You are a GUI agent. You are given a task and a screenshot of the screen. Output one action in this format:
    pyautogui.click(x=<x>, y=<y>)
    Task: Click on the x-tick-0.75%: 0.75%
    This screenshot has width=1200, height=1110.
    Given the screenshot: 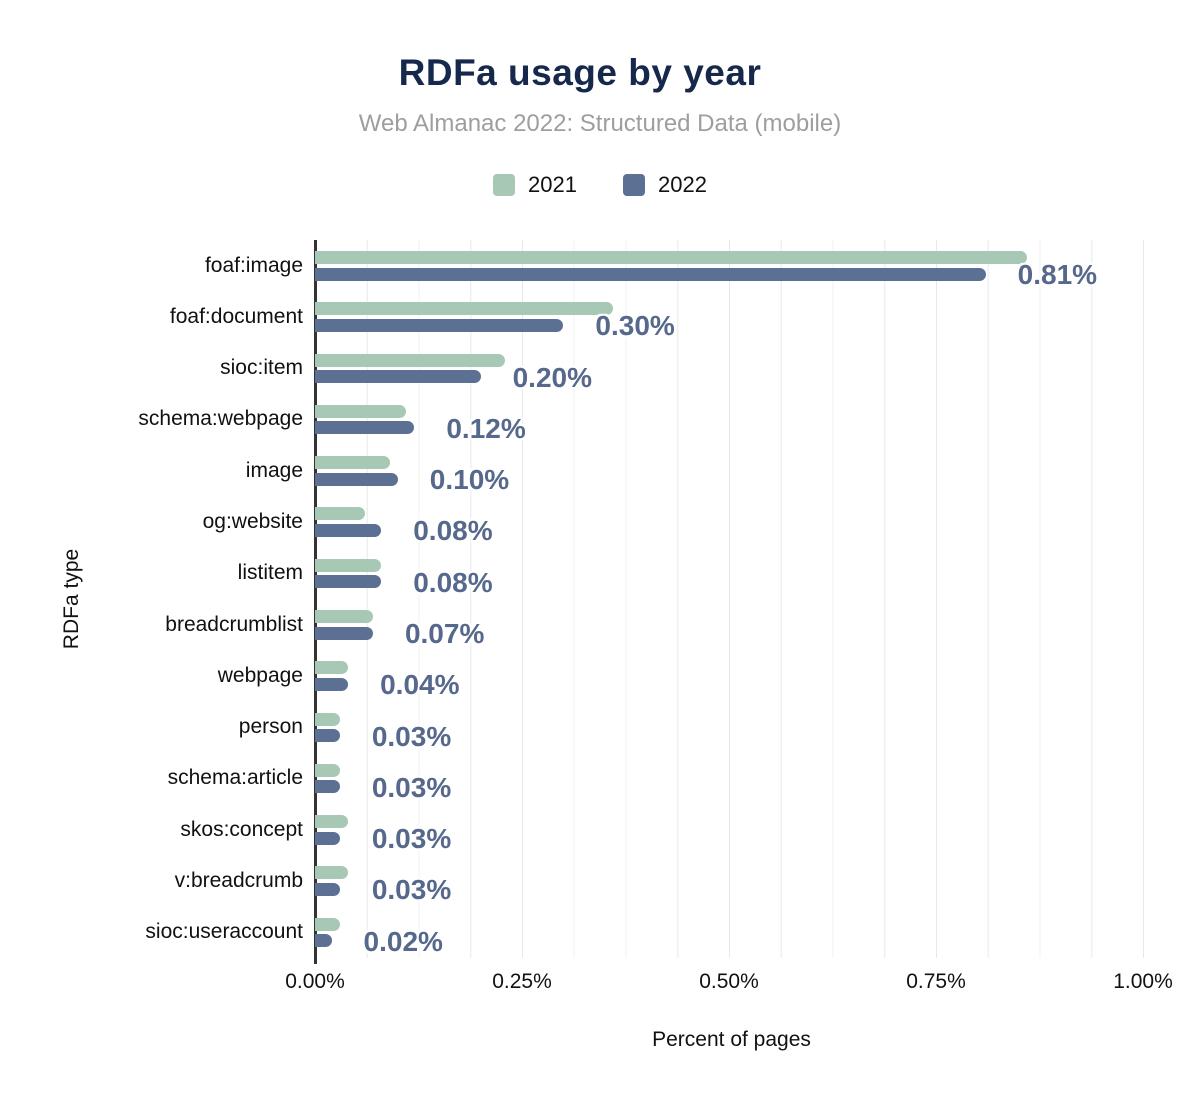 What is the action you would take?
    pyautogui.click(x=936, y=981)
    